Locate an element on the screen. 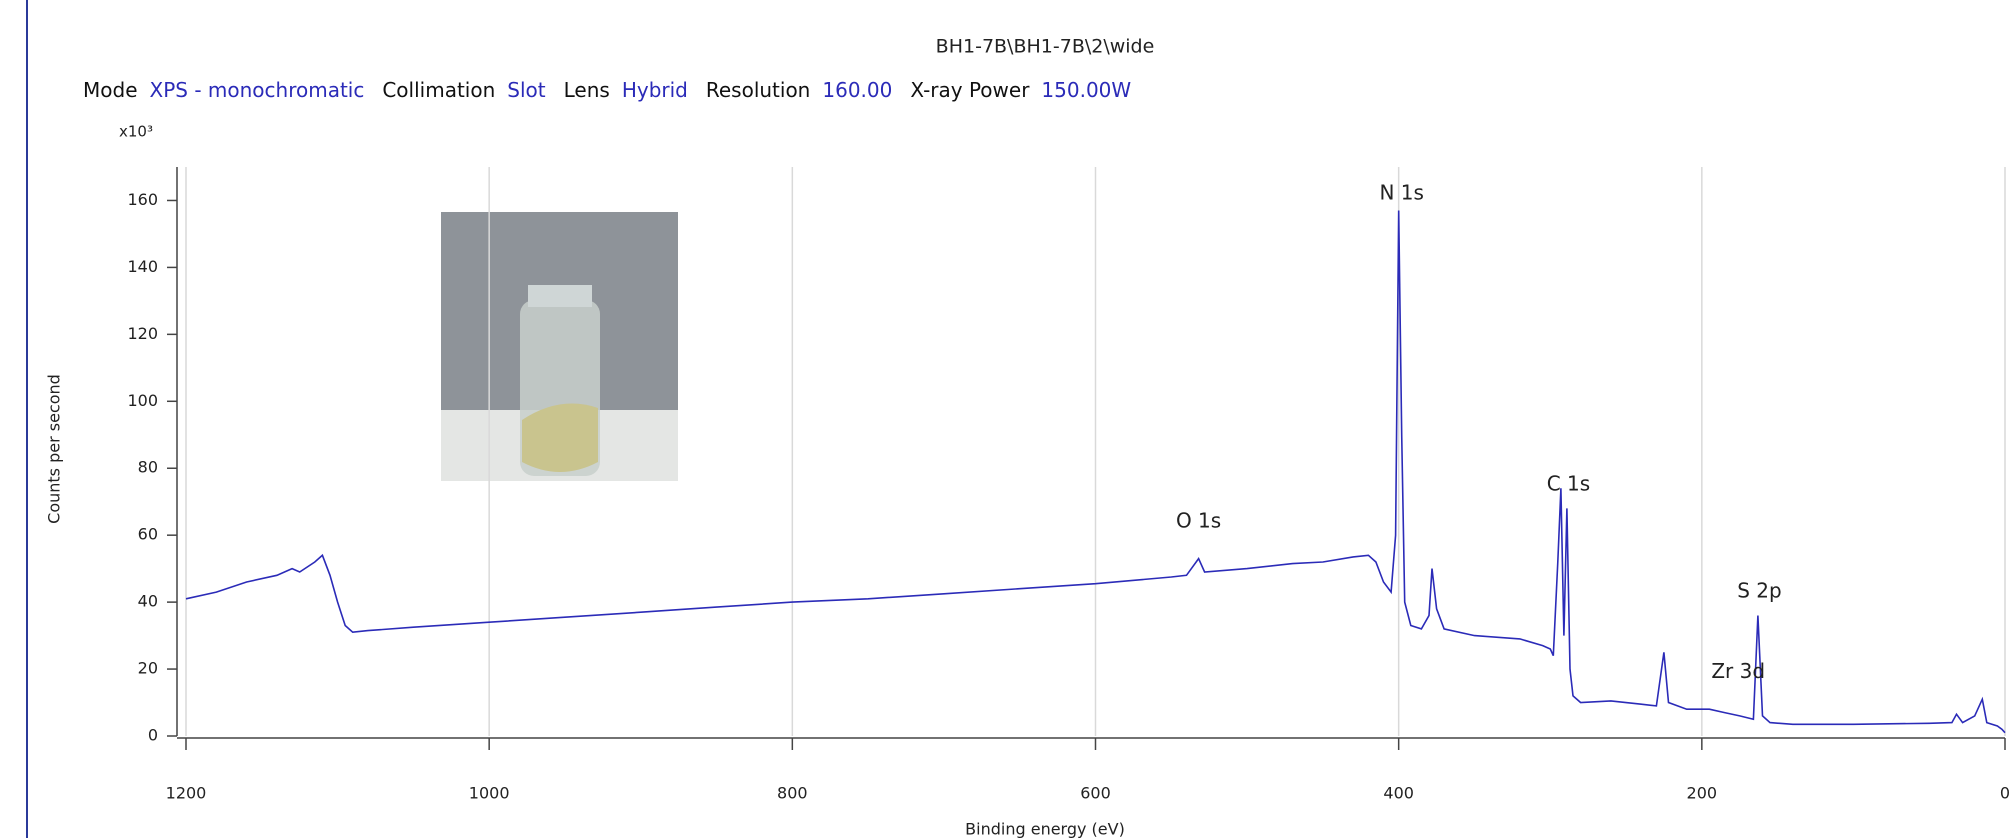  y-axis-label: Counts per second is located at coordinates (54, 449).